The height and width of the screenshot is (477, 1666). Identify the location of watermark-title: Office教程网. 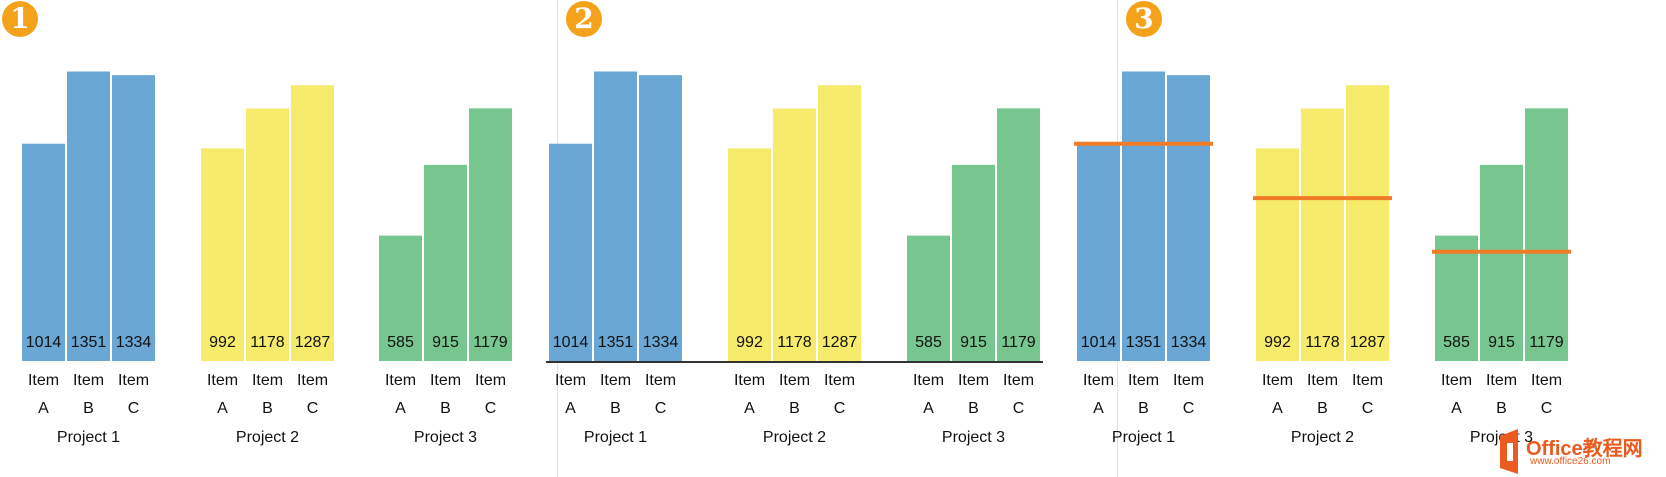
(1584, 449).